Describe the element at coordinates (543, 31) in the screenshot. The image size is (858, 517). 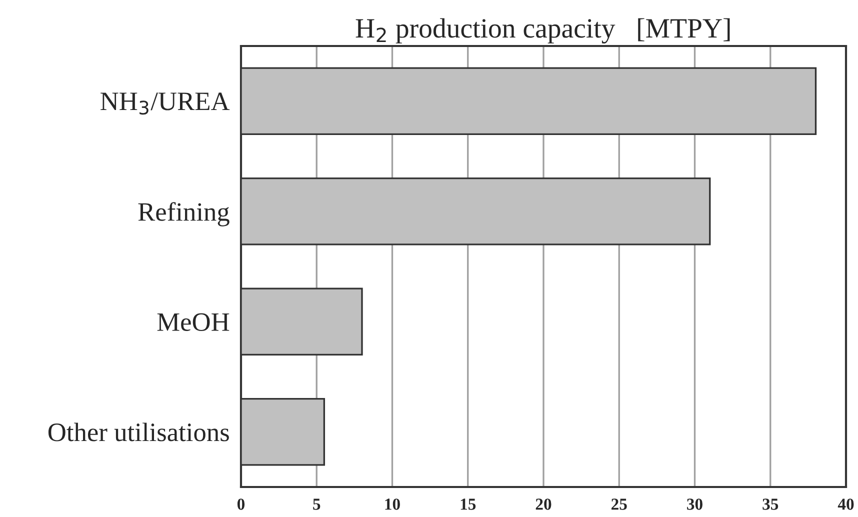
I see `chart-title: H$_{2}$ production capacity [MTPY]` at that location.